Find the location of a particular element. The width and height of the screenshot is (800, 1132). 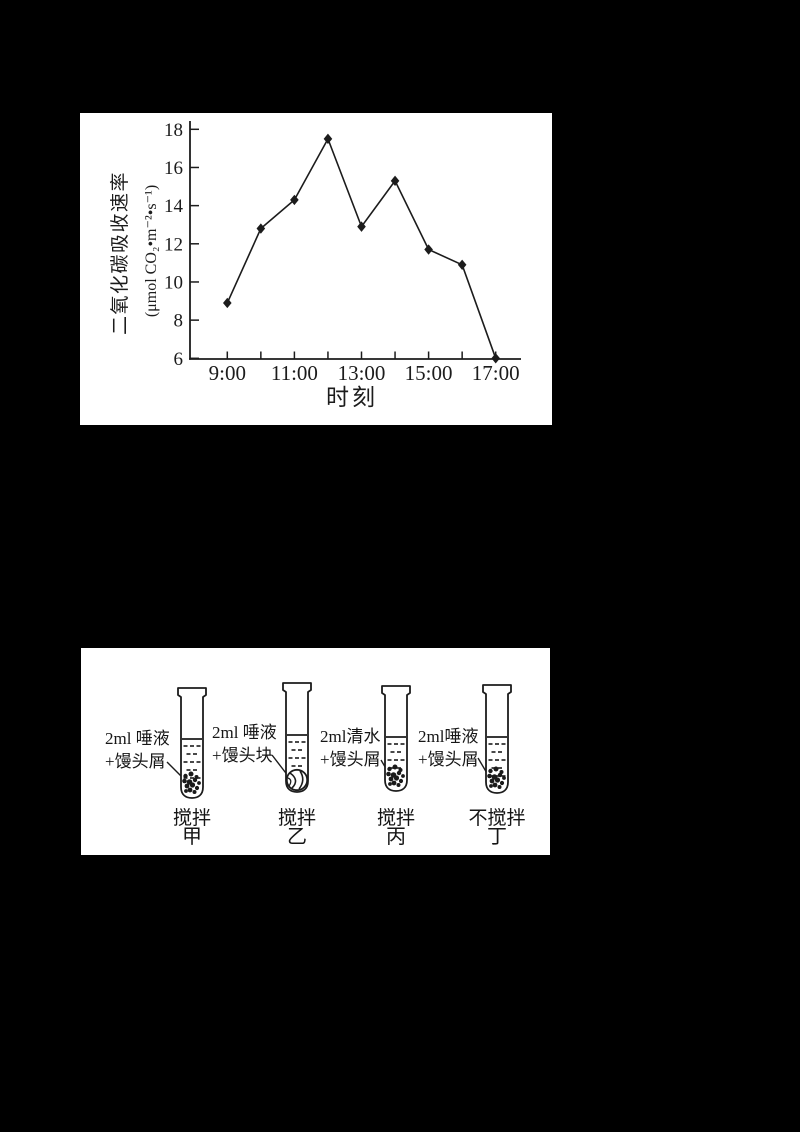

x-tick-label: 9:00 is located at coordinates (227, 373).